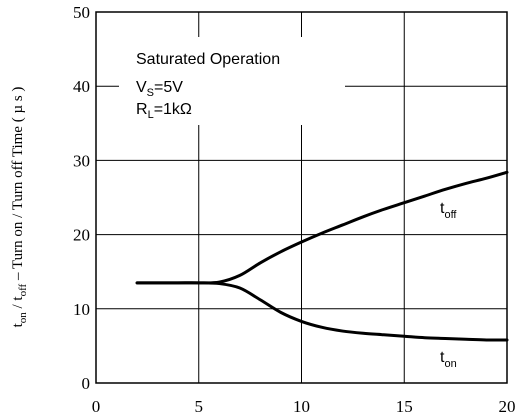 The width and height of the screenshot is (520, 414). I want to click on toff-label-sub: off, so click(450, 215).